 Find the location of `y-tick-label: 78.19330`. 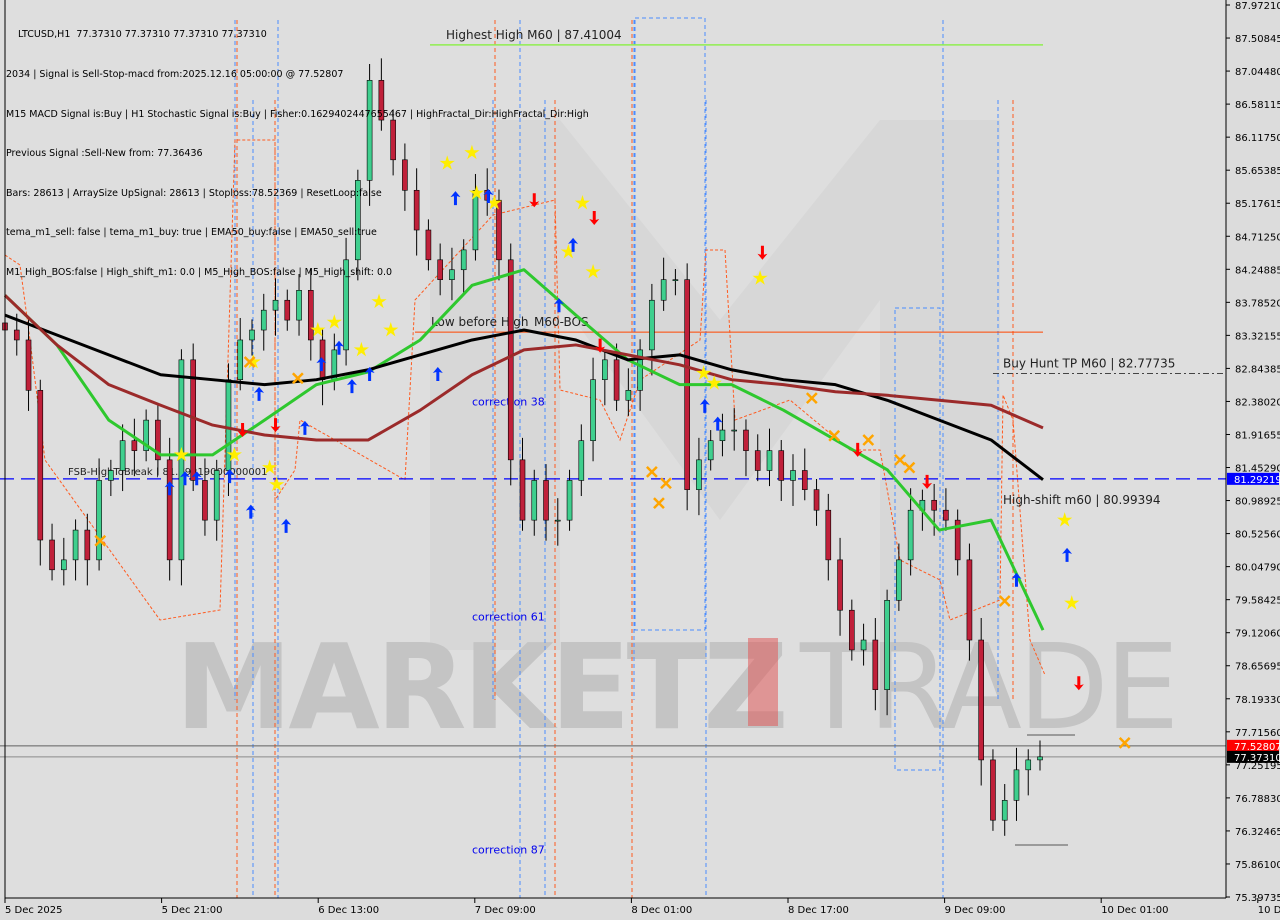

y-tick-label: 78.19330 is located at coordinates (1257, 700).